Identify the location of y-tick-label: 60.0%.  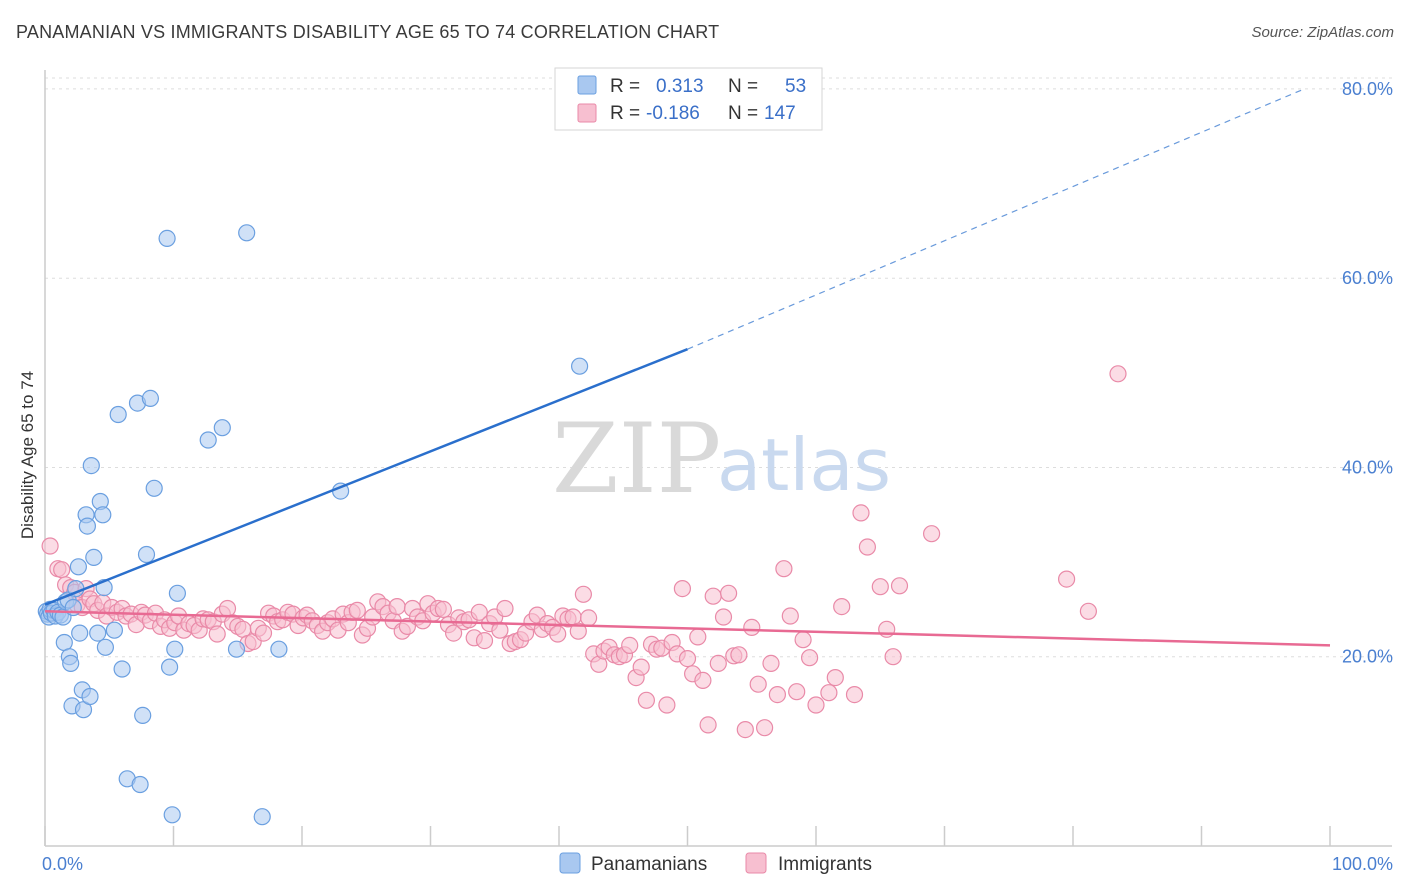
(1367, 278).